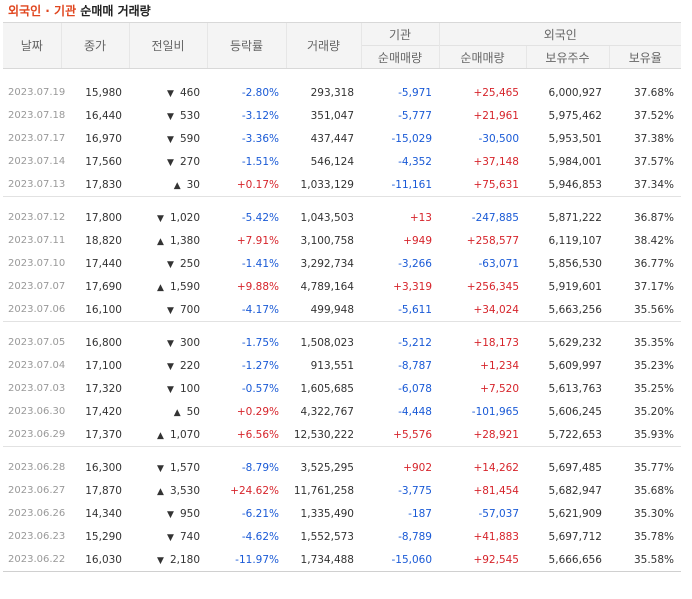 This screenshot has height=599, width=692. What do you see at coordinates (654, 536) in the screenshot?
I see `ratio-cell: 35.78%` at bounding box center [654, 536].